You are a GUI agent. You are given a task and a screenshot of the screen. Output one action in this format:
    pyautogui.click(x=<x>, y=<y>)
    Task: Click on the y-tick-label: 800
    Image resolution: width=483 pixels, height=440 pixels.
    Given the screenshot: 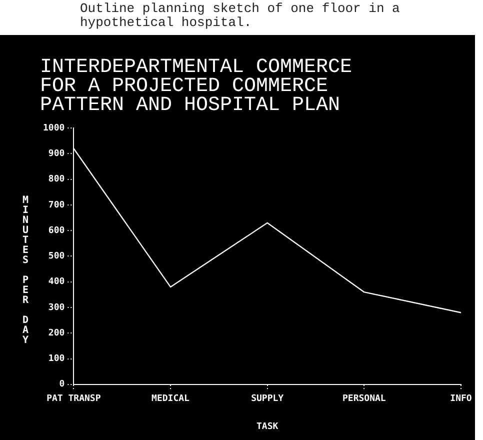 What is the action you would take?
    pyautogui.click(x=56, y=179)
    